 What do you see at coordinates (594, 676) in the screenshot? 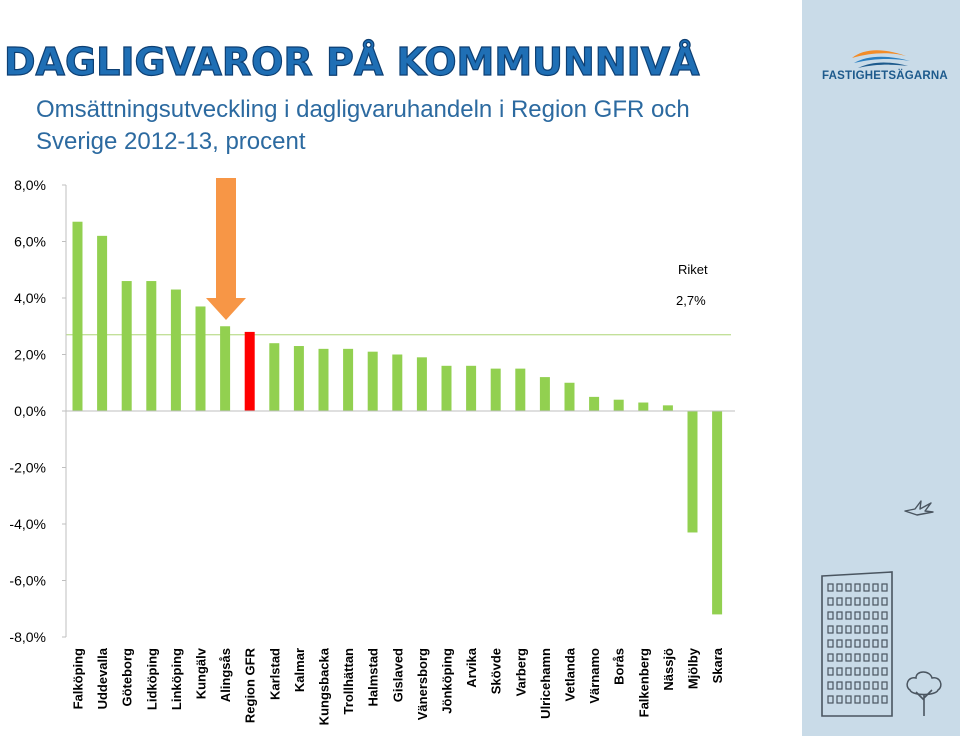
I see `x-tick-label: Värnamo` at bounding box center [594, 676].